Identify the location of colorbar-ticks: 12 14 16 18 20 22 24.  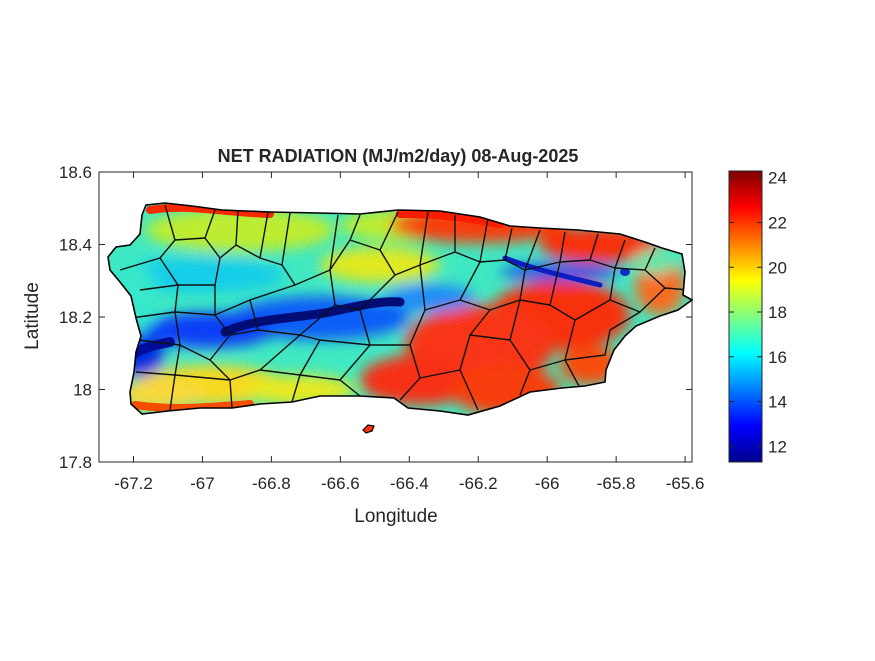
(758, 312).